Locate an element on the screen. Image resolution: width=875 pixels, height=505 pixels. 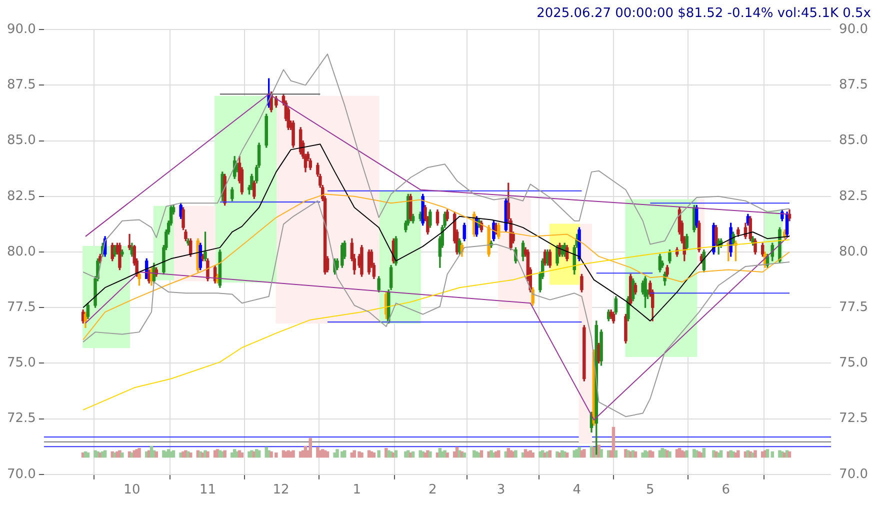
y2-tick-label: 77.5 is located at coordinates (853, 307).